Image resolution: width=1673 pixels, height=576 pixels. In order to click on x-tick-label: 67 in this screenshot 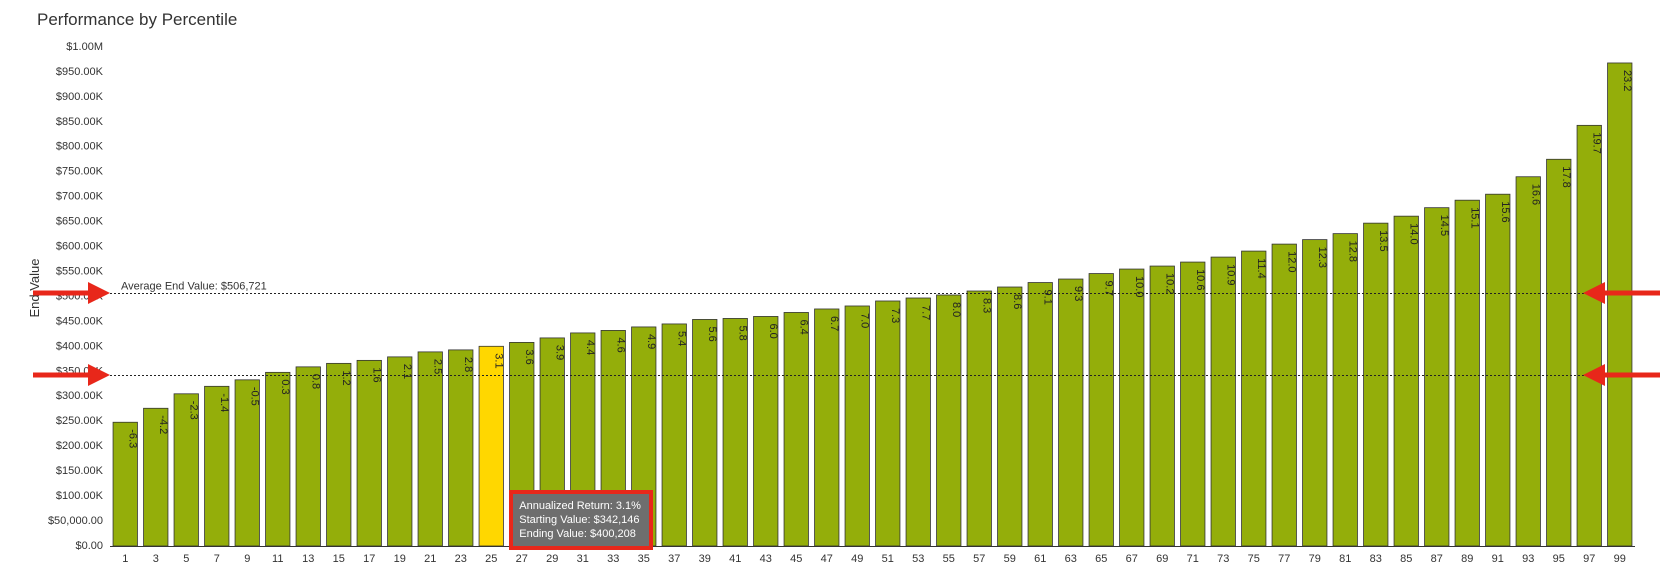, I will do `click(1132, 559)`.